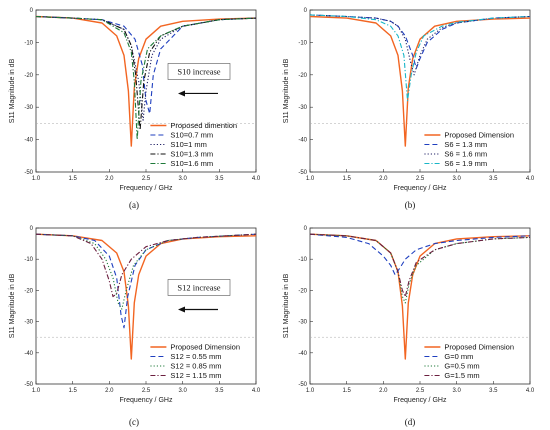 The width and height of the screenshot is (550, 430). Describe the element at coordinates (465, 144) in the screenshot. I see `legend-entry: S6 = 1.3 mm` at that location.